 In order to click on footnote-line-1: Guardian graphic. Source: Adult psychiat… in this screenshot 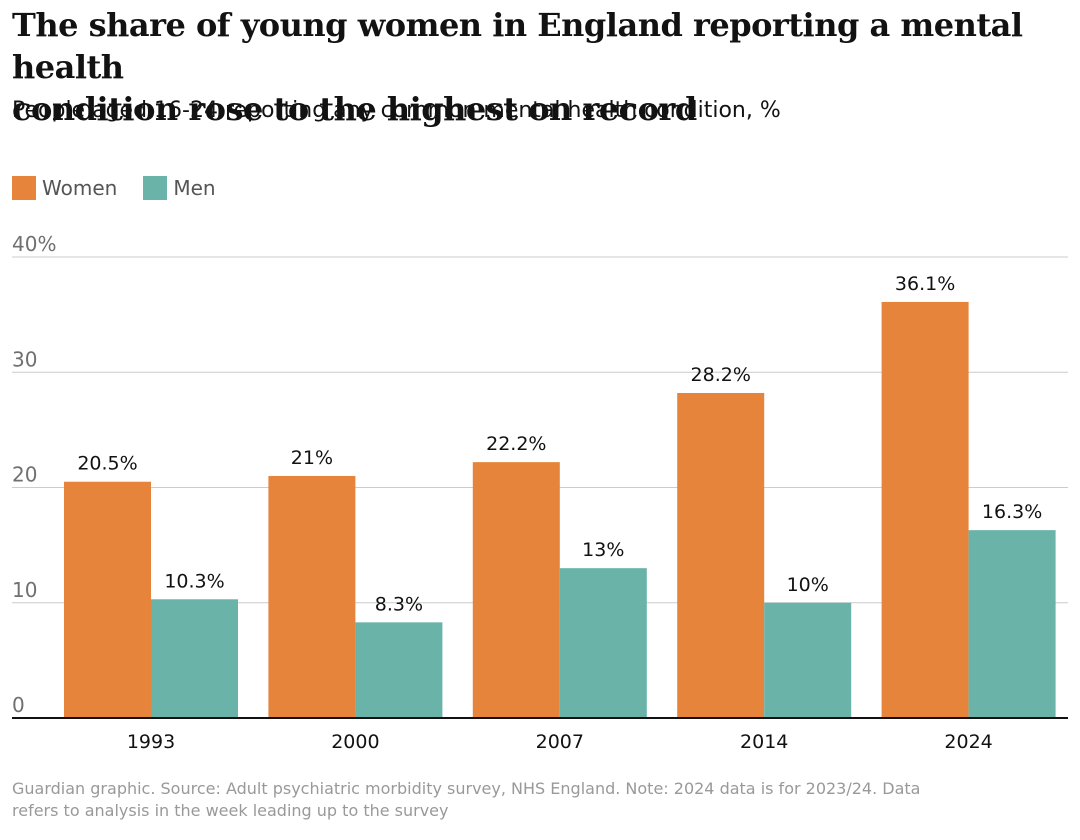, I will do `click(466, 788)`.